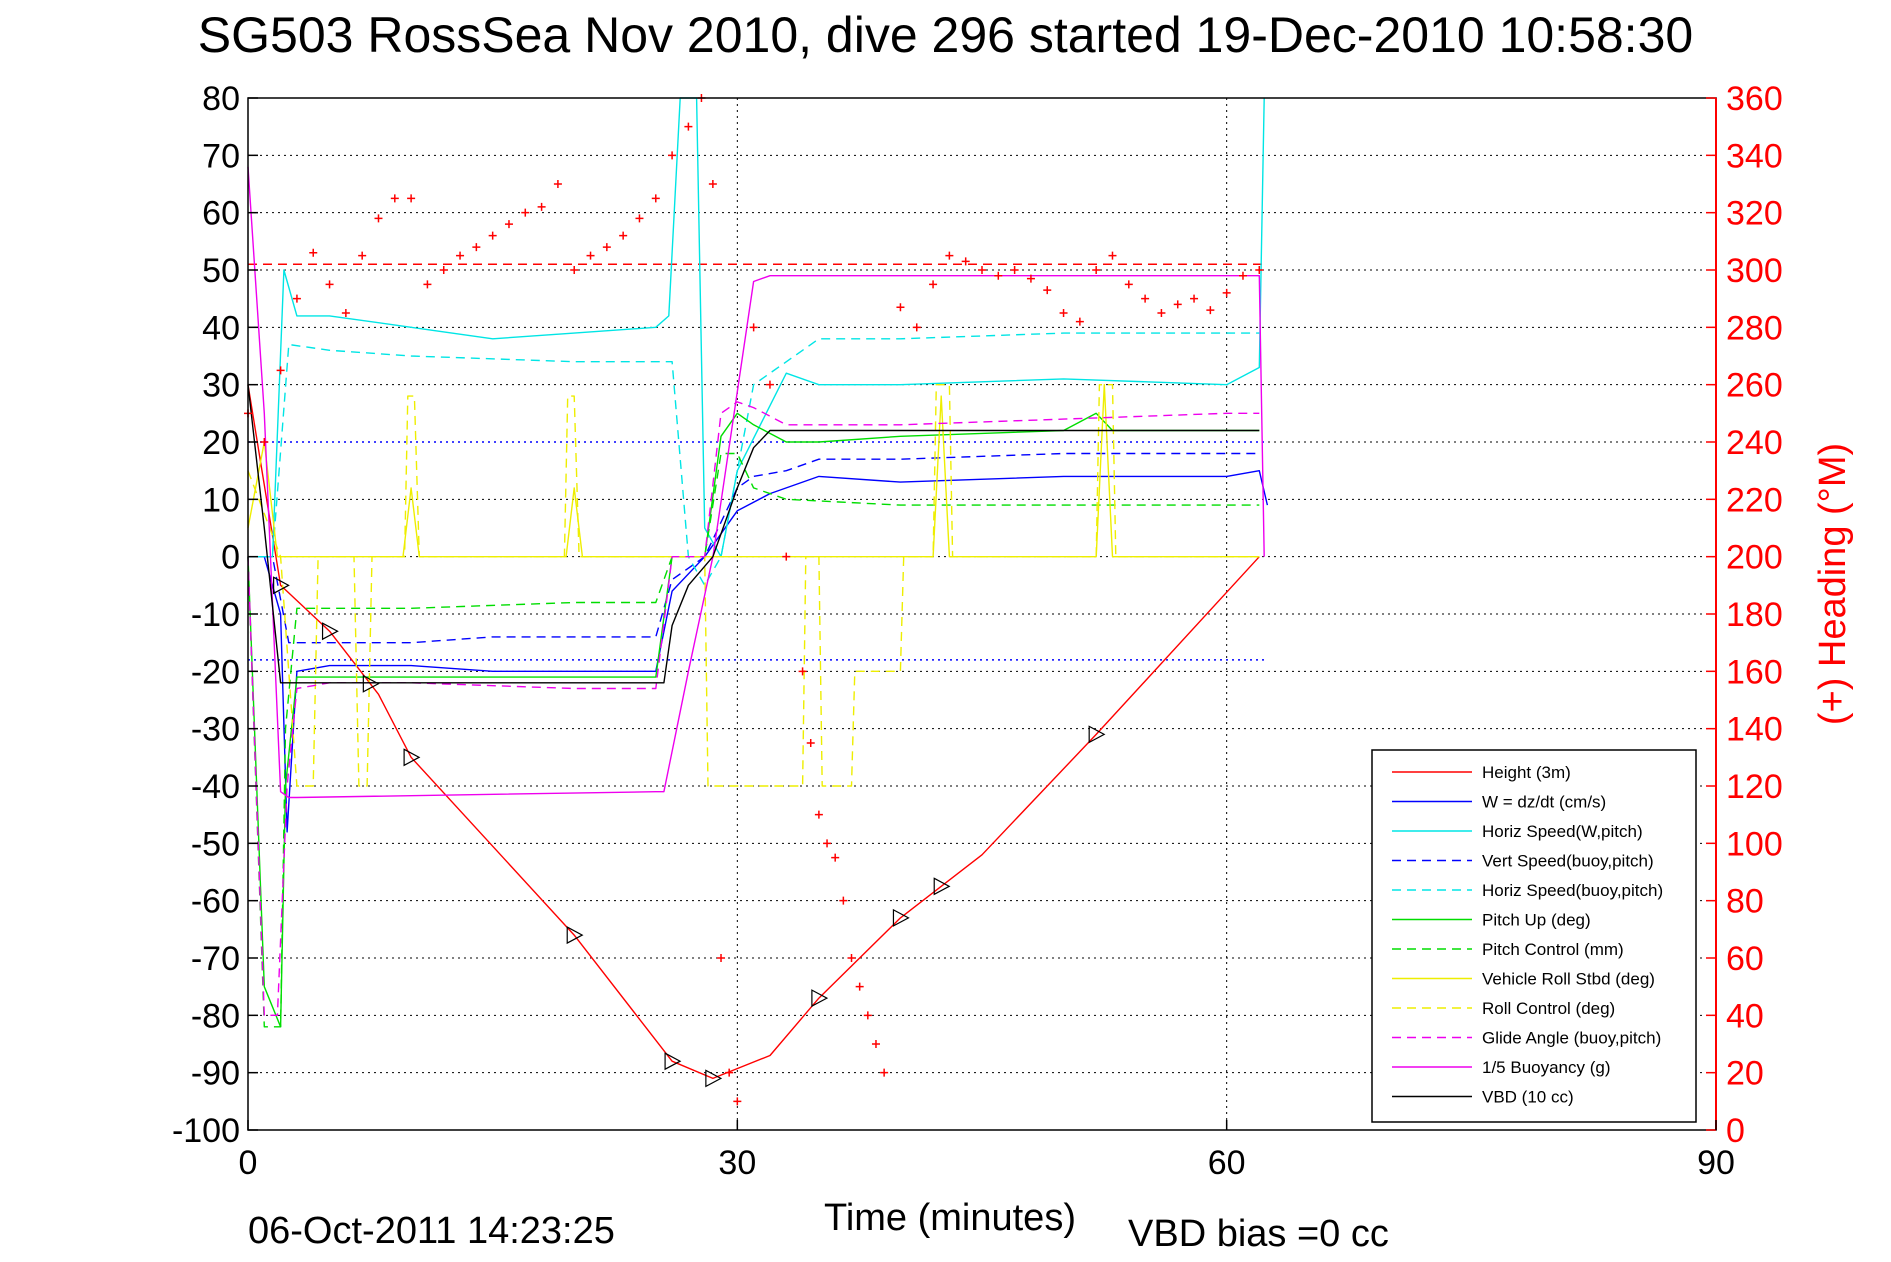 The image size is (1891, 1262). I want to click on y2-tick-label: 280, so click(1754, 328).